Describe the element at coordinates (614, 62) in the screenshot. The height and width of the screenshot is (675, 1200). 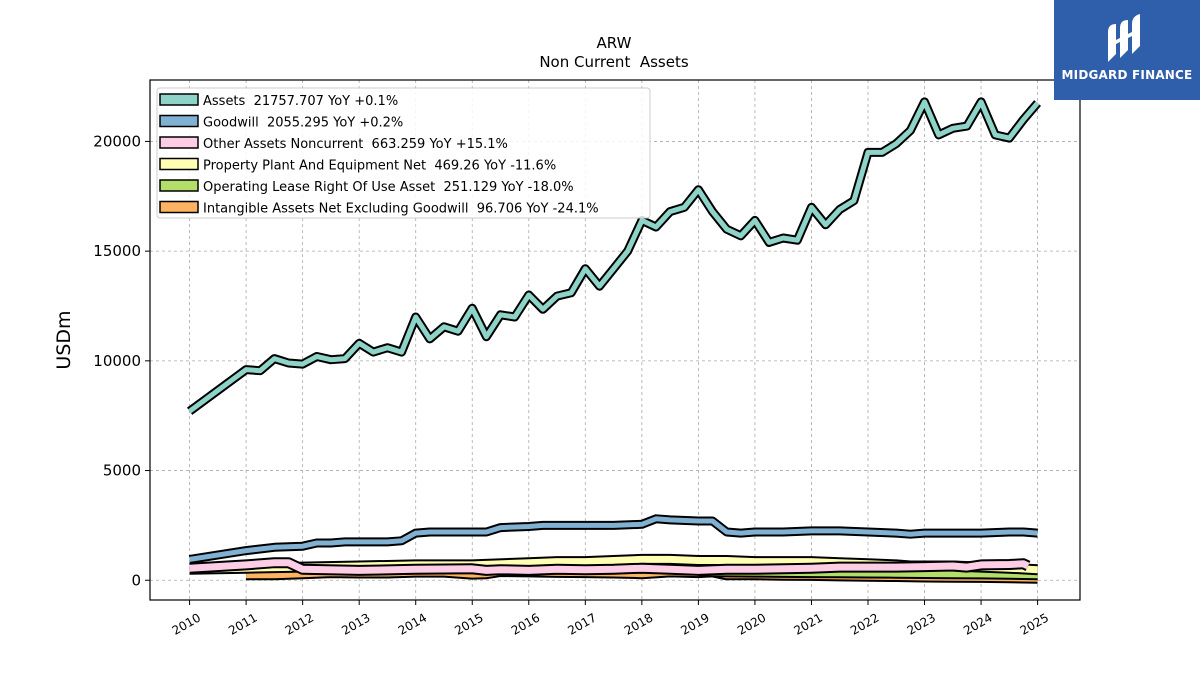
I see `chart-subtitle: Non Current Assets` at that location.